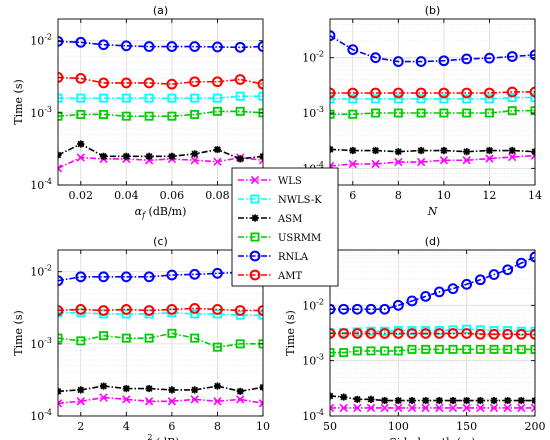  I want to click on legend-label: WLS, so click(290, 181).